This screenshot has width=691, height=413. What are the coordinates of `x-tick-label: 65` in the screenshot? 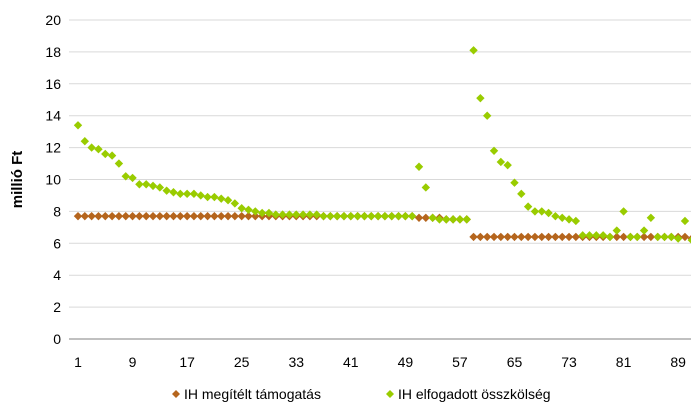 It's located at (515, 362).